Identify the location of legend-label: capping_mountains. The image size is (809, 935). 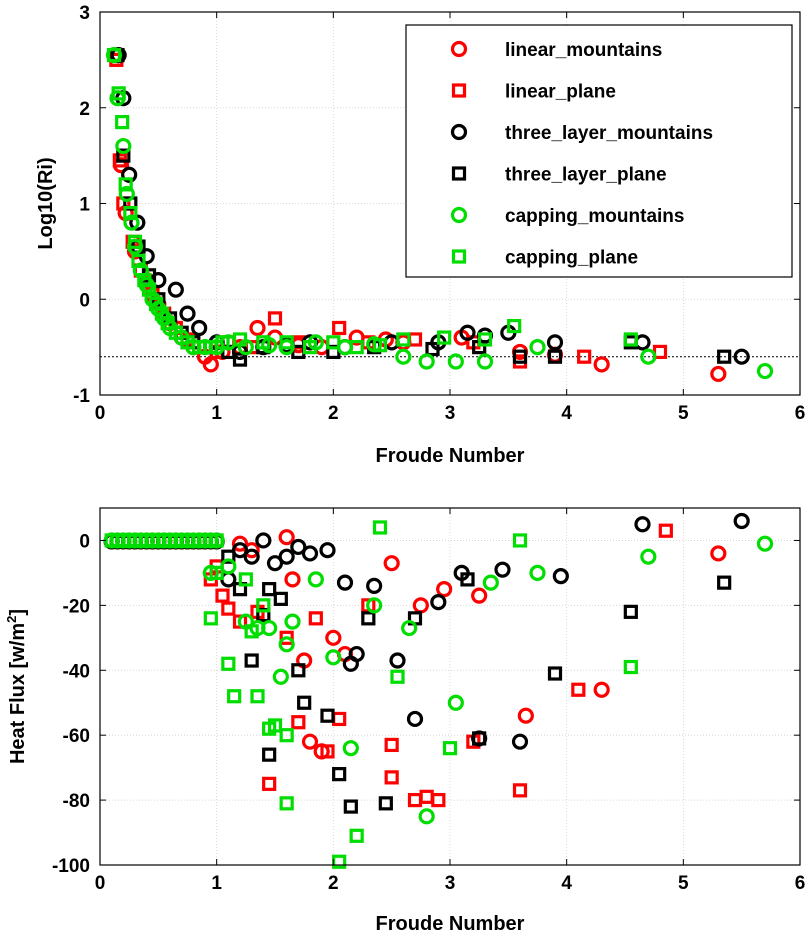
(594, 216).